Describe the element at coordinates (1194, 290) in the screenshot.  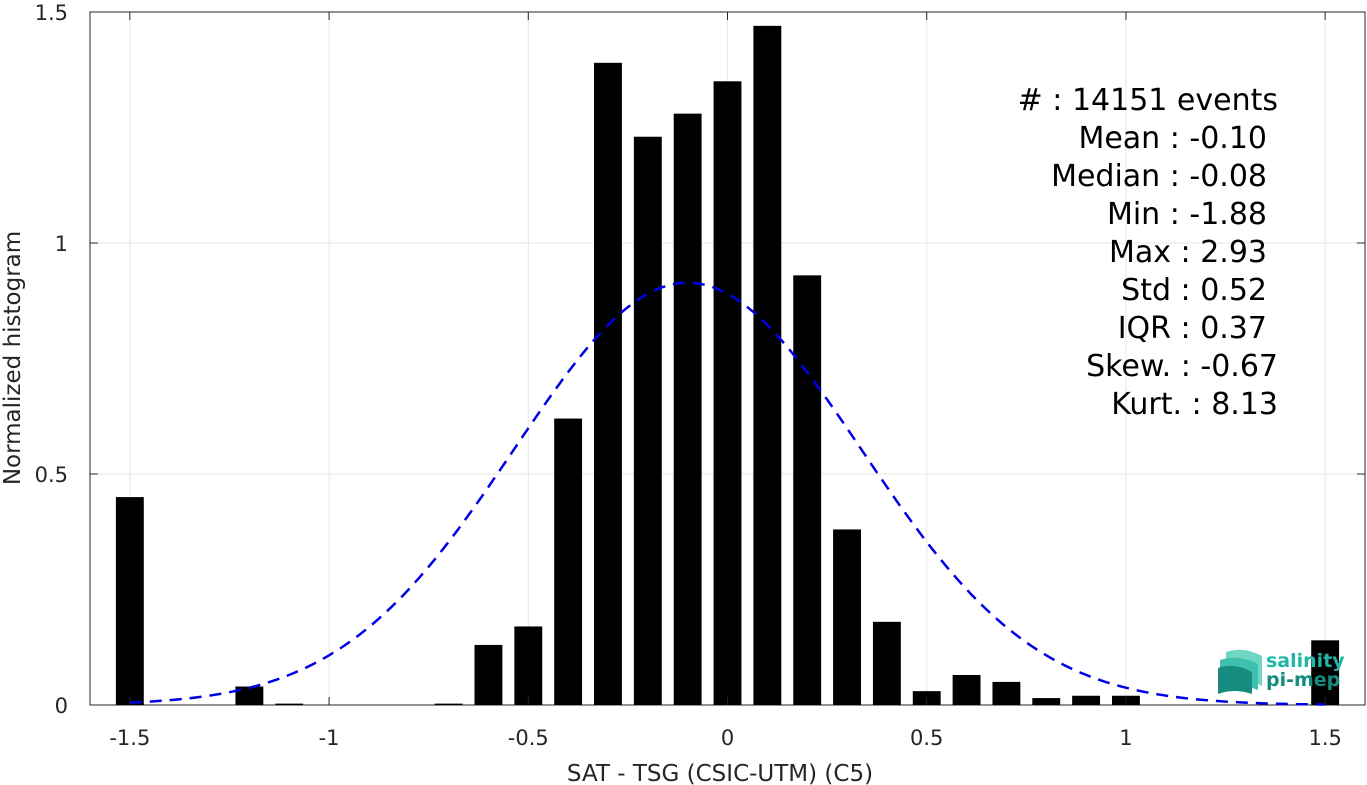
I see `stats-std: Std : 0.52` at that location.